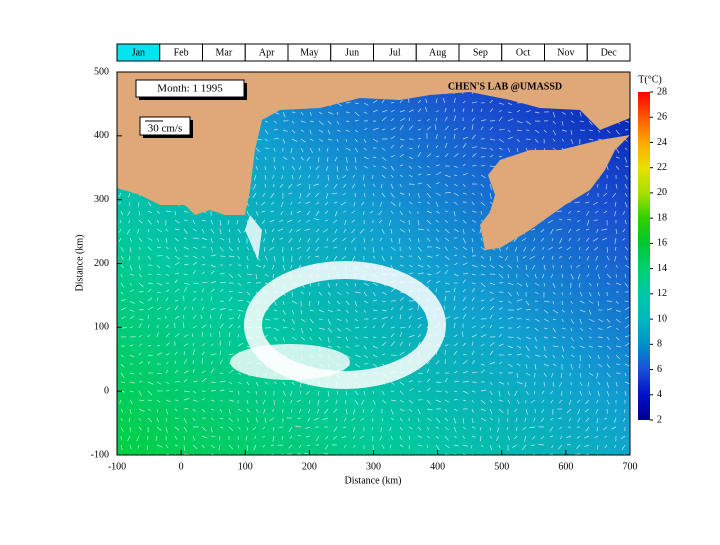  Describe the element at coordinates (373, 52) in the screenshot. I see `month-tabs: Jan Feb Mar Apr May Jun Jul Aug Sep Oct Nov Dec` at that location.